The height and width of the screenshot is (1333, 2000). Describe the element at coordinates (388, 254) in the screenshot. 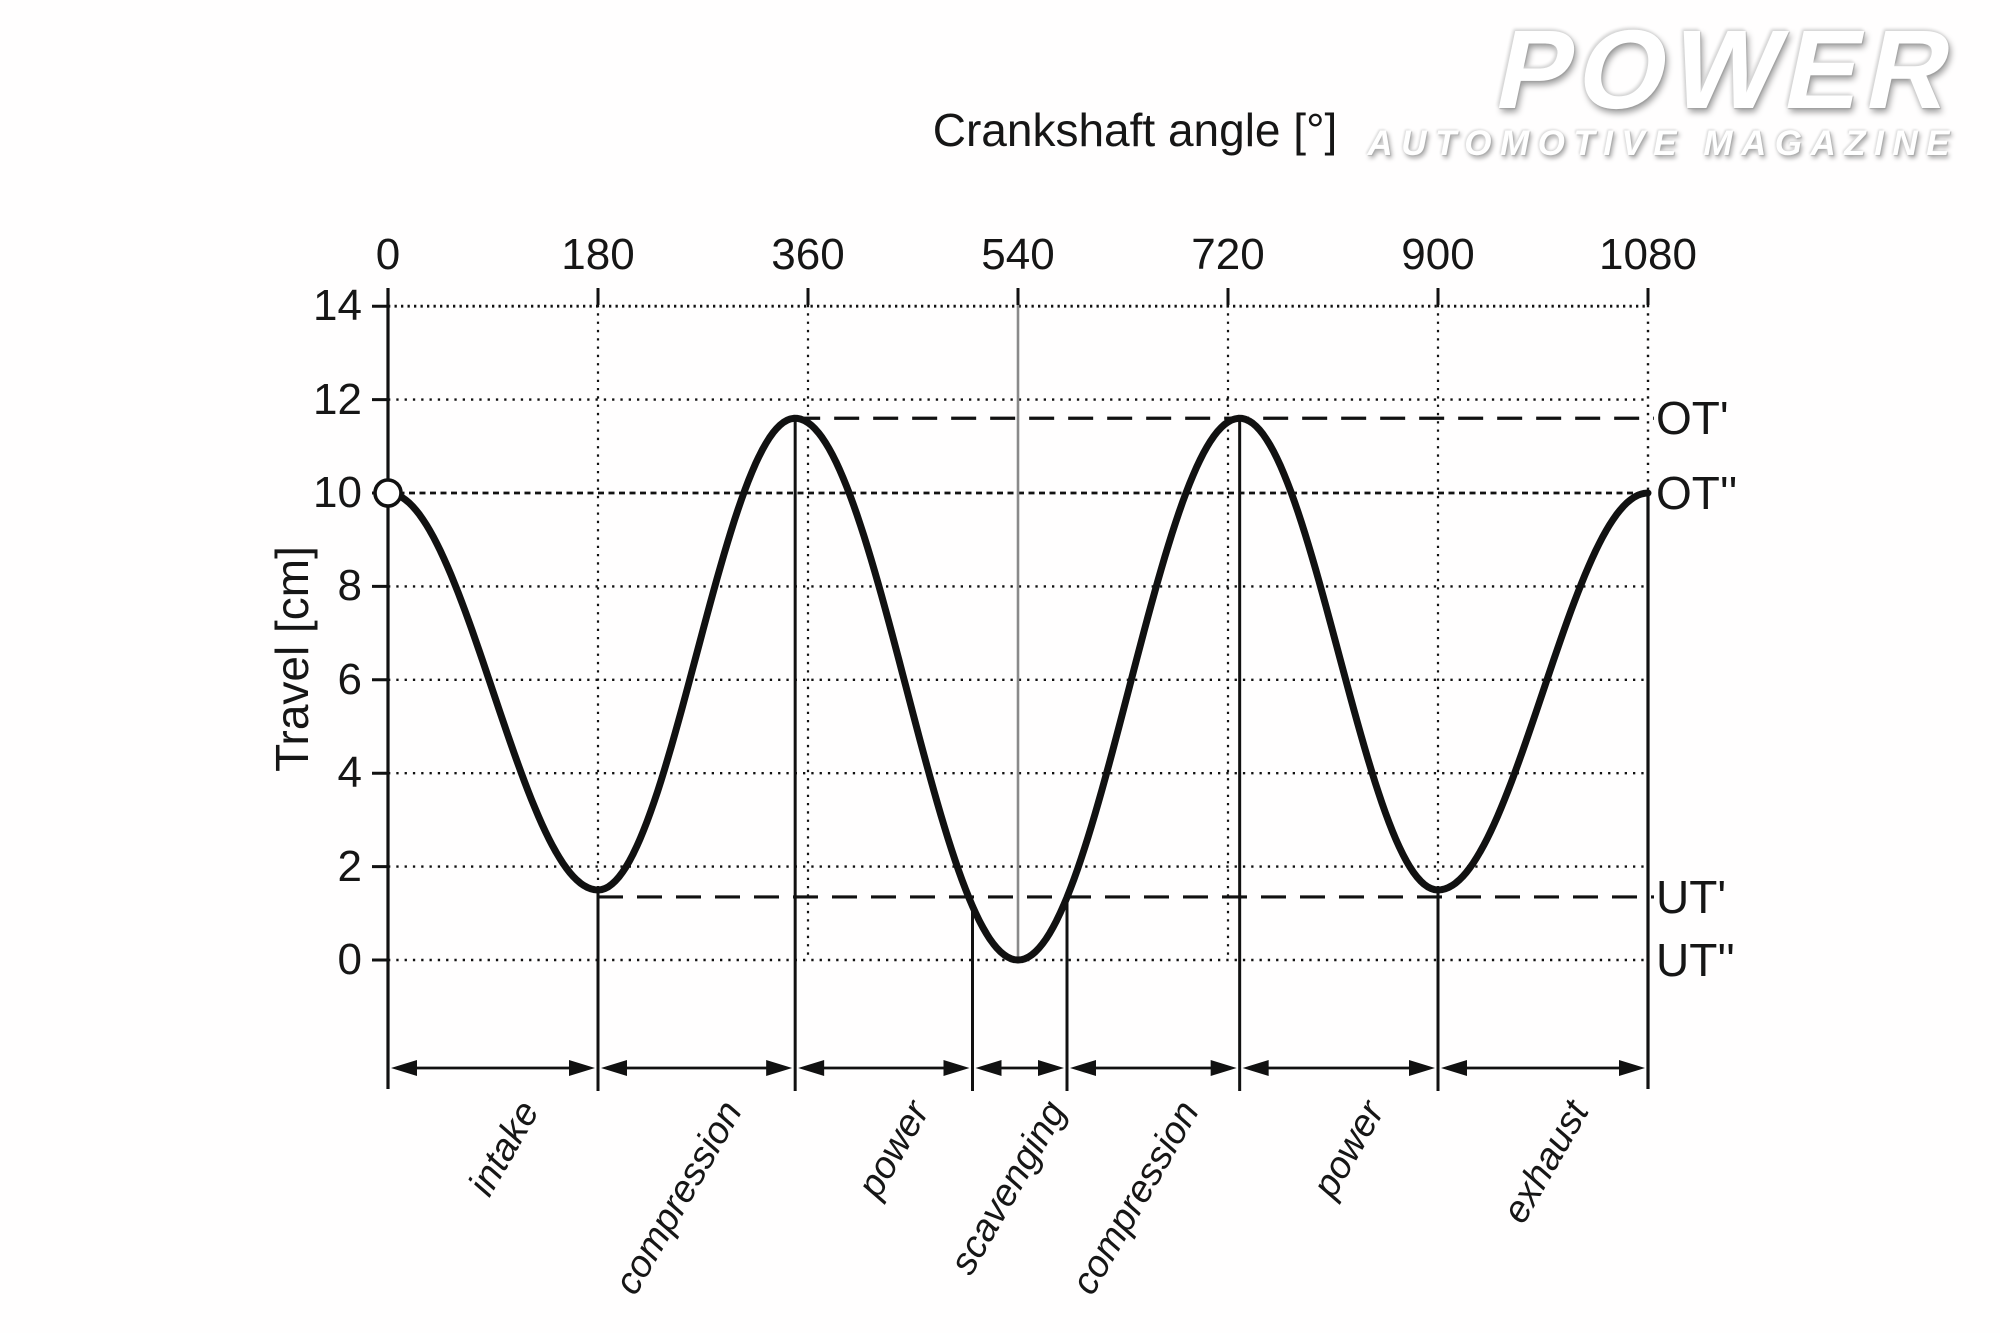

I see `x-tick-label-0: 0` at that location.